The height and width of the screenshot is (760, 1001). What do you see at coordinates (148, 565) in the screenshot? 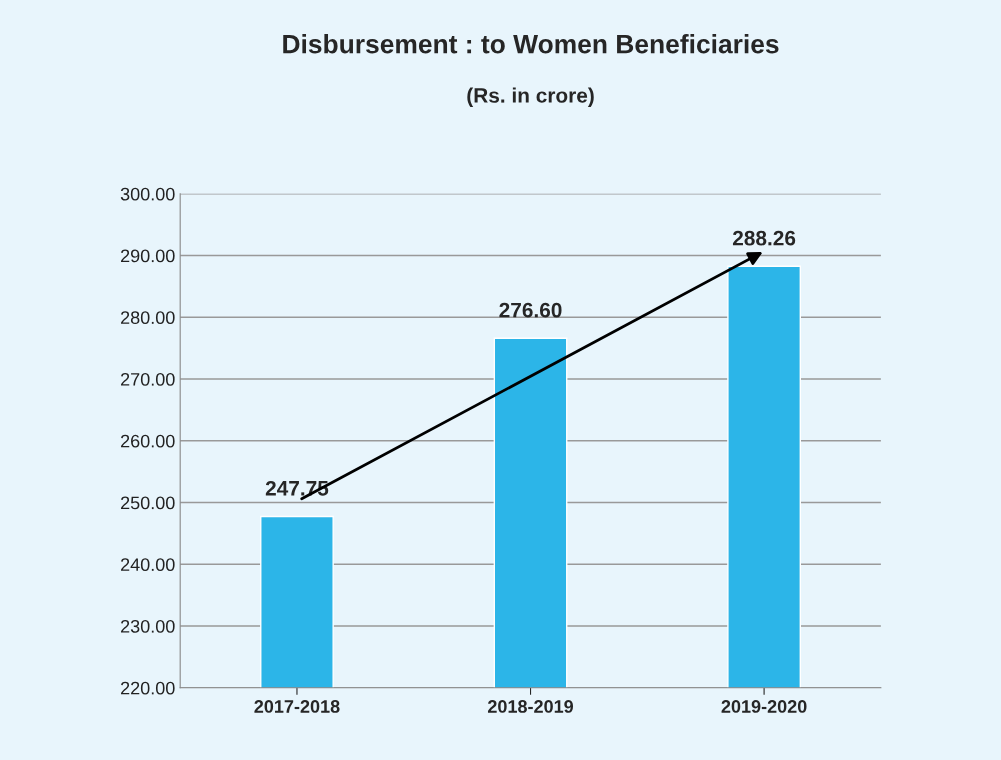
I see `y-tick-label: 240.00` at bounding box center [148, 565].